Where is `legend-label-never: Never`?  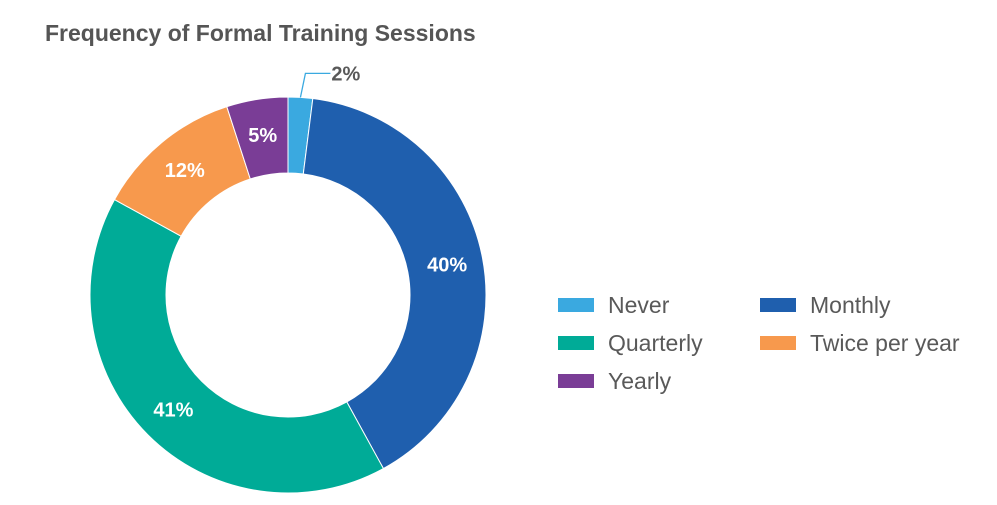 legend-label-never: Never is located at coordinates (639, 304).